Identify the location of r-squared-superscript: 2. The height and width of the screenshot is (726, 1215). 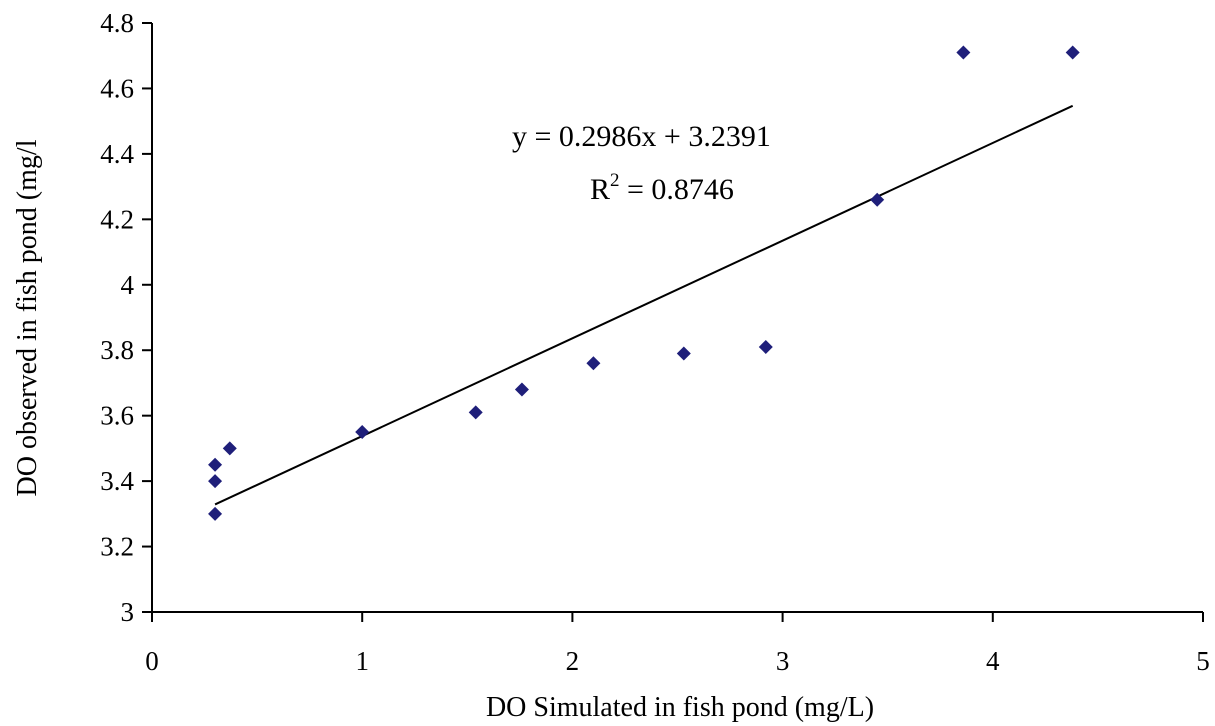
(615, 180).